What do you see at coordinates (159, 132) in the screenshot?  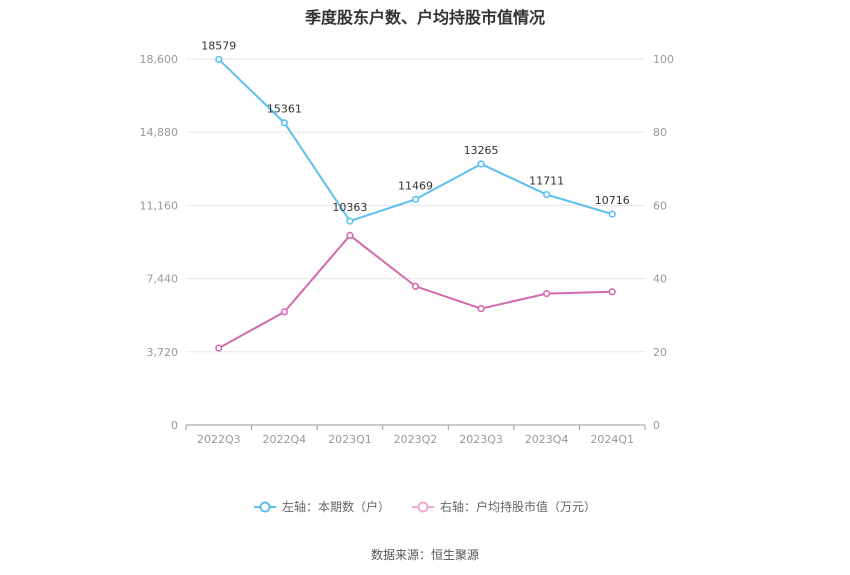 I see `left-axis-tick-label: 14,880` at bounding box center [159, 132].